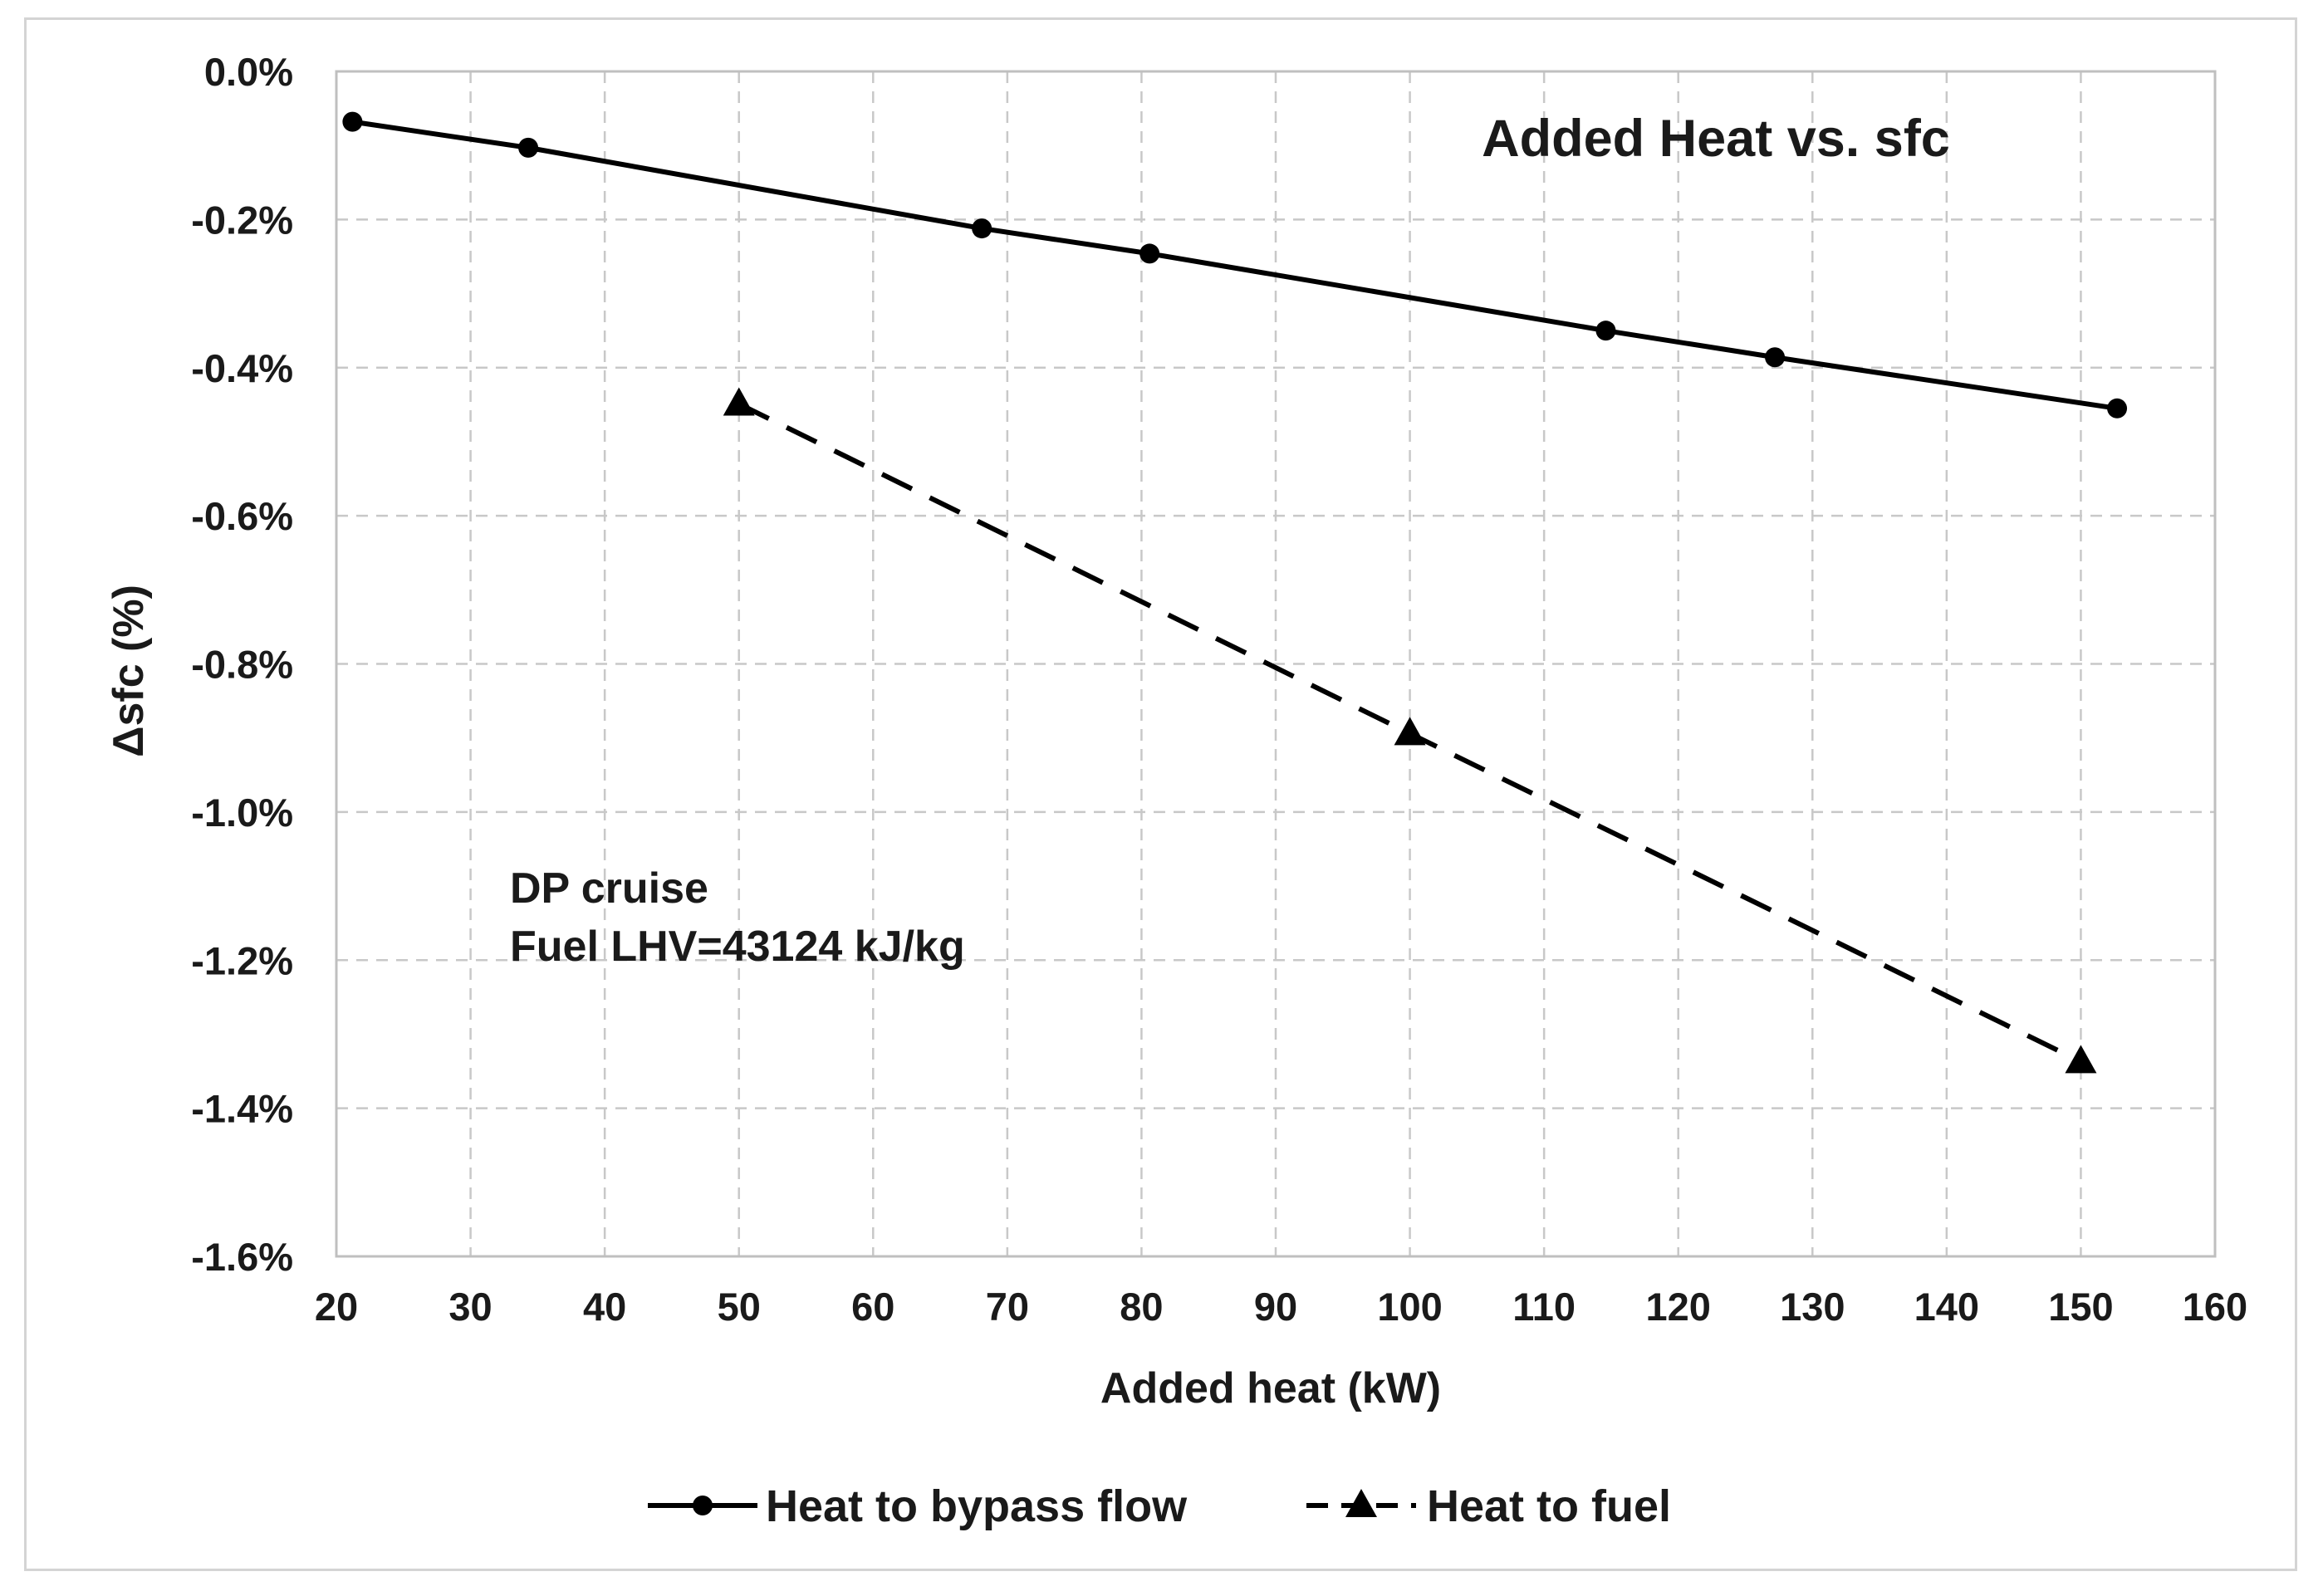  I want to click on x-tick-label: 80, so click(1141, 1307).